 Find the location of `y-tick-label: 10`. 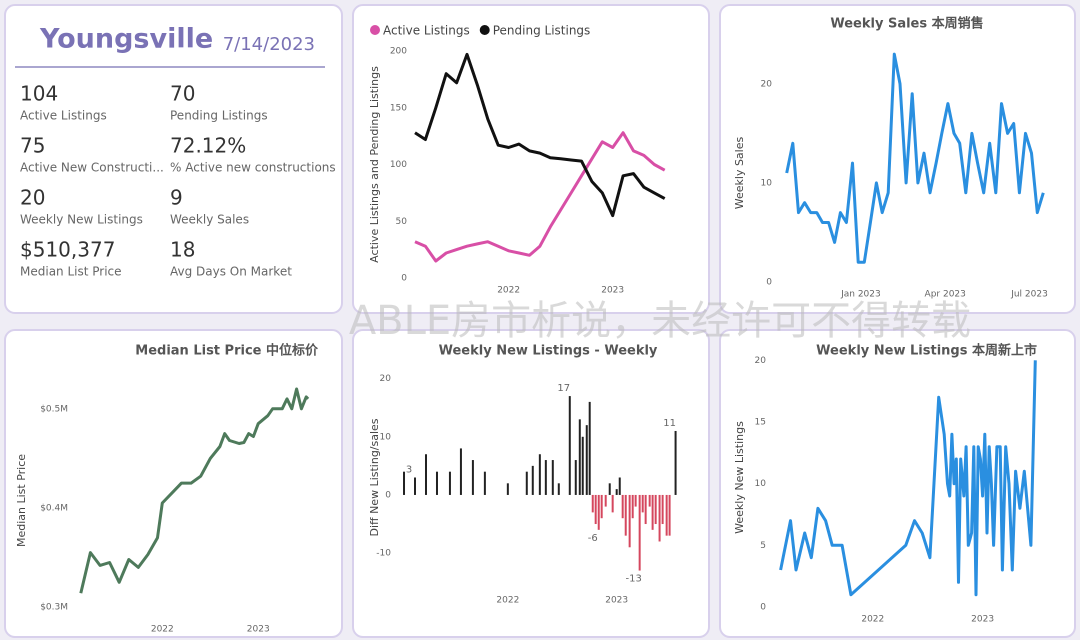

y-tick-label: 10 is located at coordinates (386, 437).